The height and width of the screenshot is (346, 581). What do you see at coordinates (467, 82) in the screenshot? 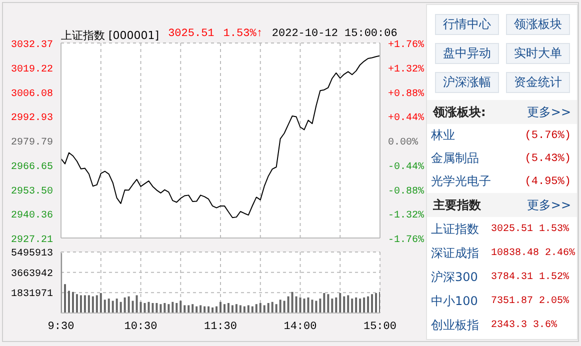
I see `text: 沪深涨幅` at bounding box center [467, 82].